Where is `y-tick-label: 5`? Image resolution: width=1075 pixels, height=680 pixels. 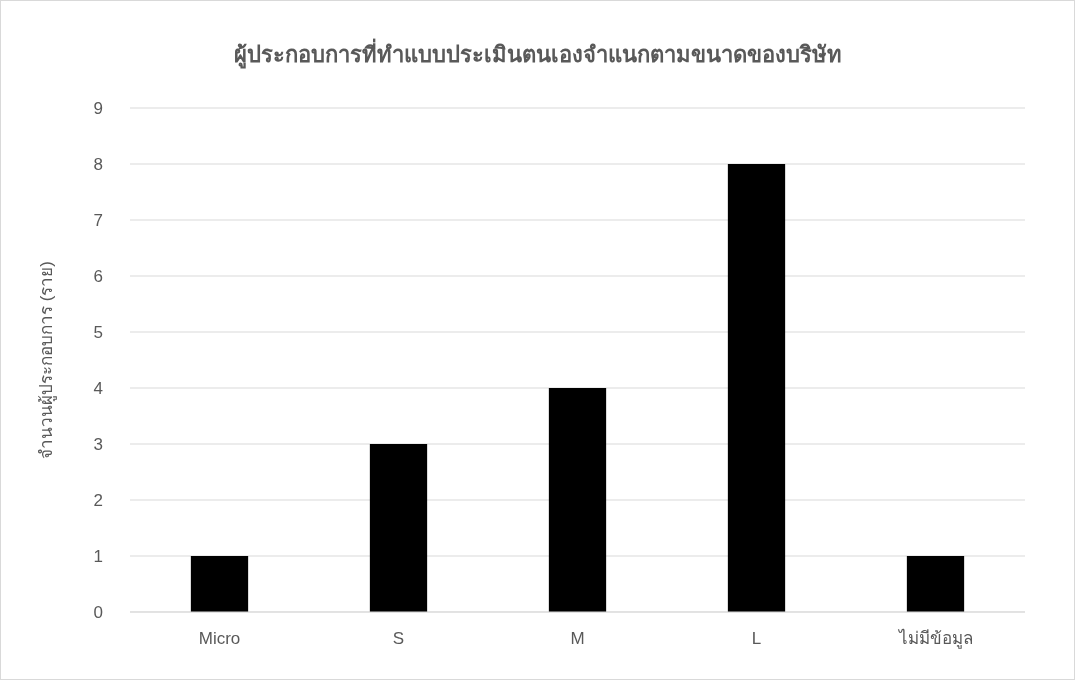 y-tick-label: 5 is located at coordinates (98, 332).